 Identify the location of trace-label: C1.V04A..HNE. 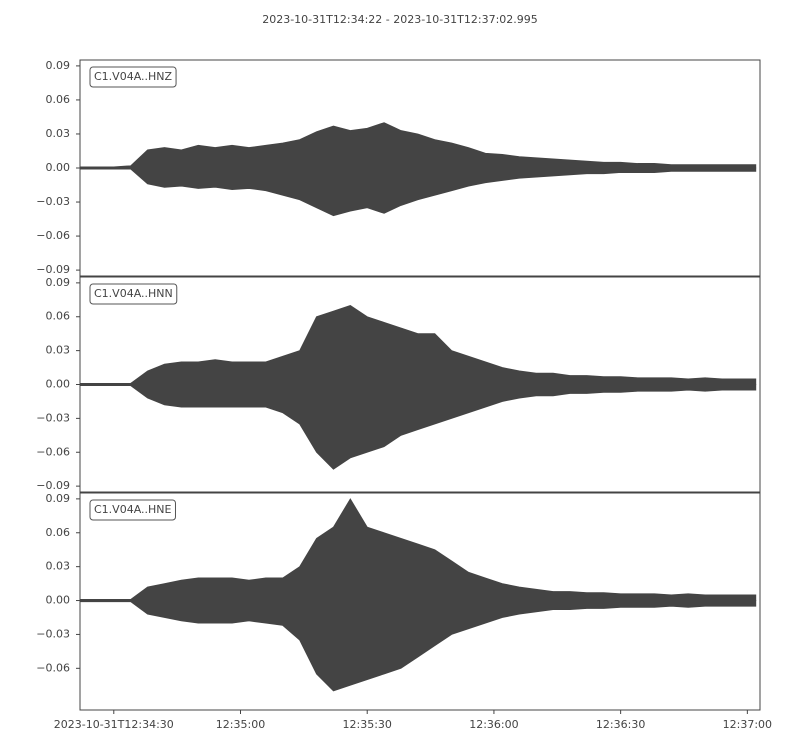
(133, 509).